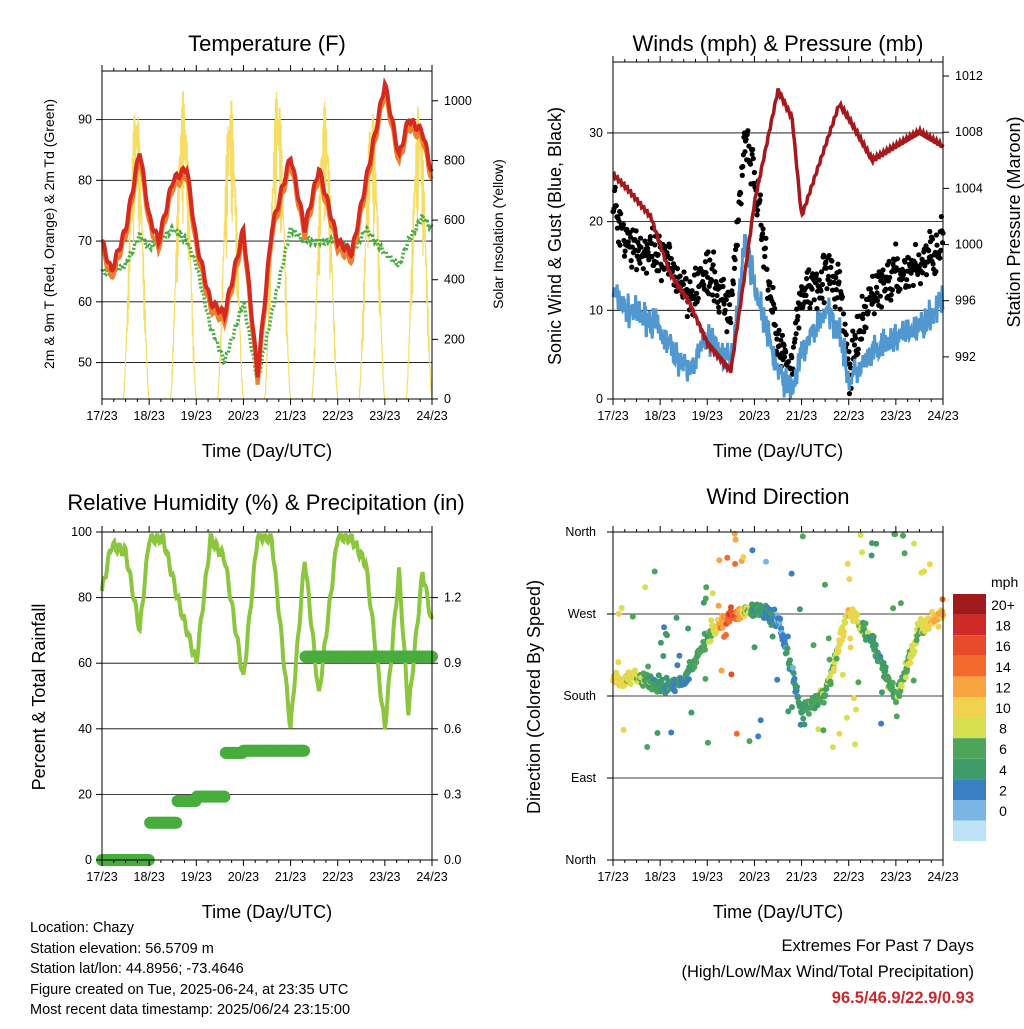 This screenshot has width=1024, height=1029. What do you see at coordinates (183, 245) in the screenshot?
I see `solar-line` at bounding box center [183, 245].